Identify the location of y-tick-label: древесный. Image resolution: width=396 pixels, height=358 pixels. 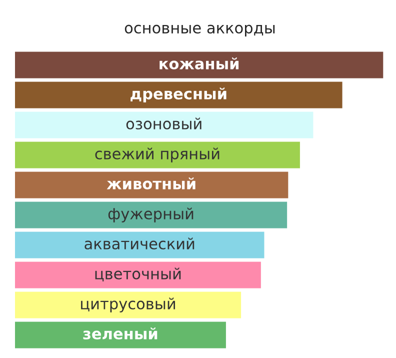
(178, 95).